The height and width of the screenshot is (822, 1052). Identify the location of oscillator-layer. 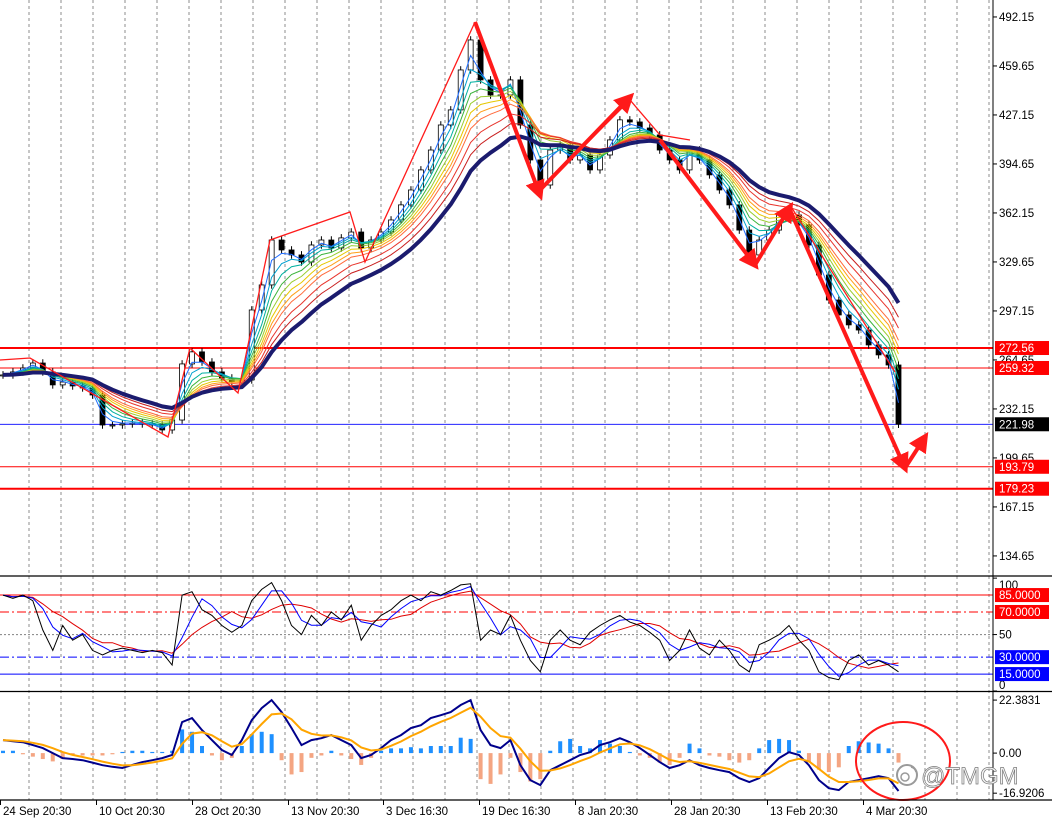
(496, 631).